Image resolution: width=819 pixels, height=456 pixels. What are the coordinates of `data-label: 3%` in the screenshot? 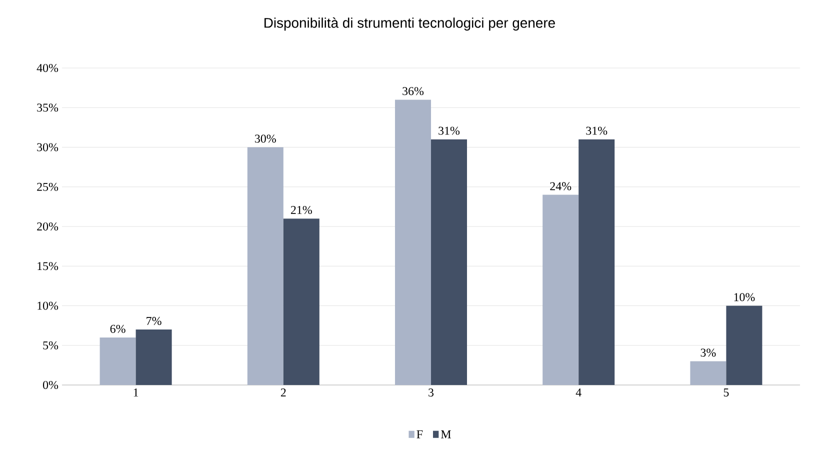 It's located at (708, 352).